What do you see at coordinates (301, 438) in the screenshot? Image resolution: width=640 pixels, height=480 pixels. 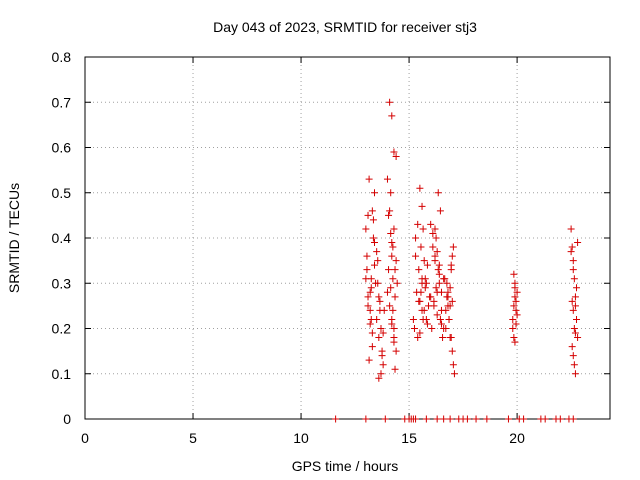 I see `x-tick-label: 10` at bounding box center [301, 438].